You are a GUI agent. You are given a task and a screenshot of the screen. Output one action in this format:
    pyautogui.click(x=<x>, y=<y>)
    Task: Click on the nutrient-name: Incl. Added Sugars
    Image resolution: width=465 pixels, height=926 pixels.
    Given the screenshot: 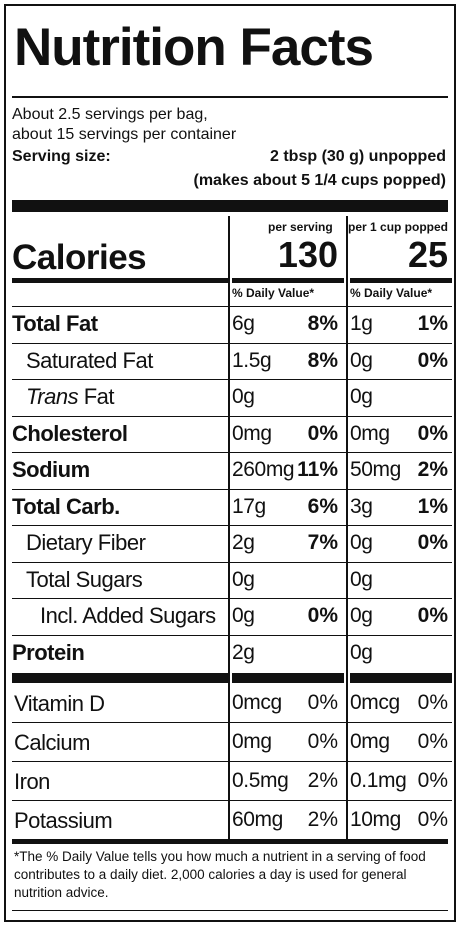 What is the action you would take?
    pyautogui.click(x=128, y=615)
    